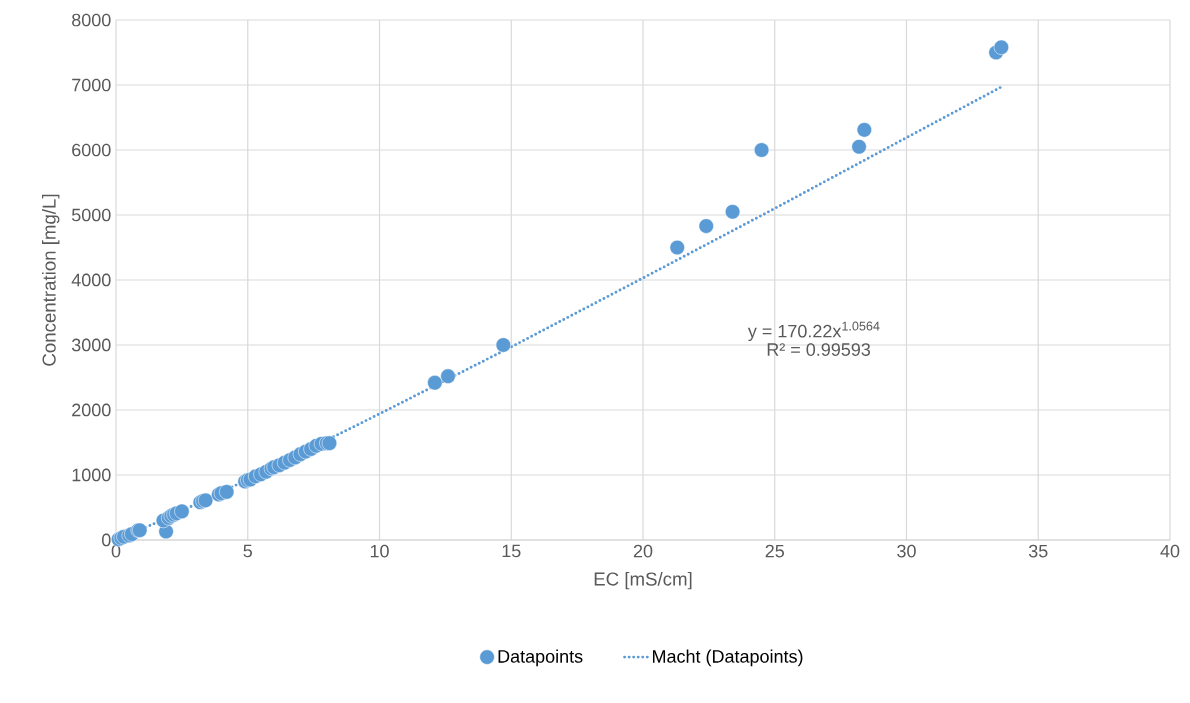 Image resolution: width=1190 pixels, height=703 pixels. What do you see at coordinates (91, 345) in the screenshot?
I see `y-tick-label: 3000` at bounding box center [91, 345].